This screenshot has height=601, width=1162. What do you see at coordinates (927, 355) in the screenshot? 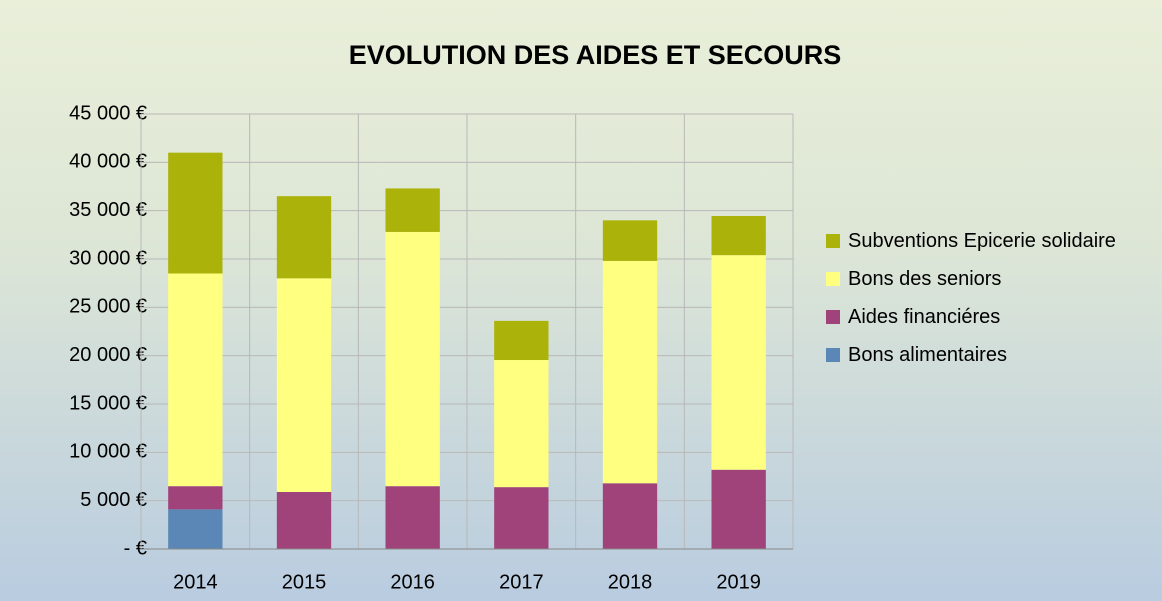
I see `legend-label: Bons alimentaires` at bounding box center [927, 355].